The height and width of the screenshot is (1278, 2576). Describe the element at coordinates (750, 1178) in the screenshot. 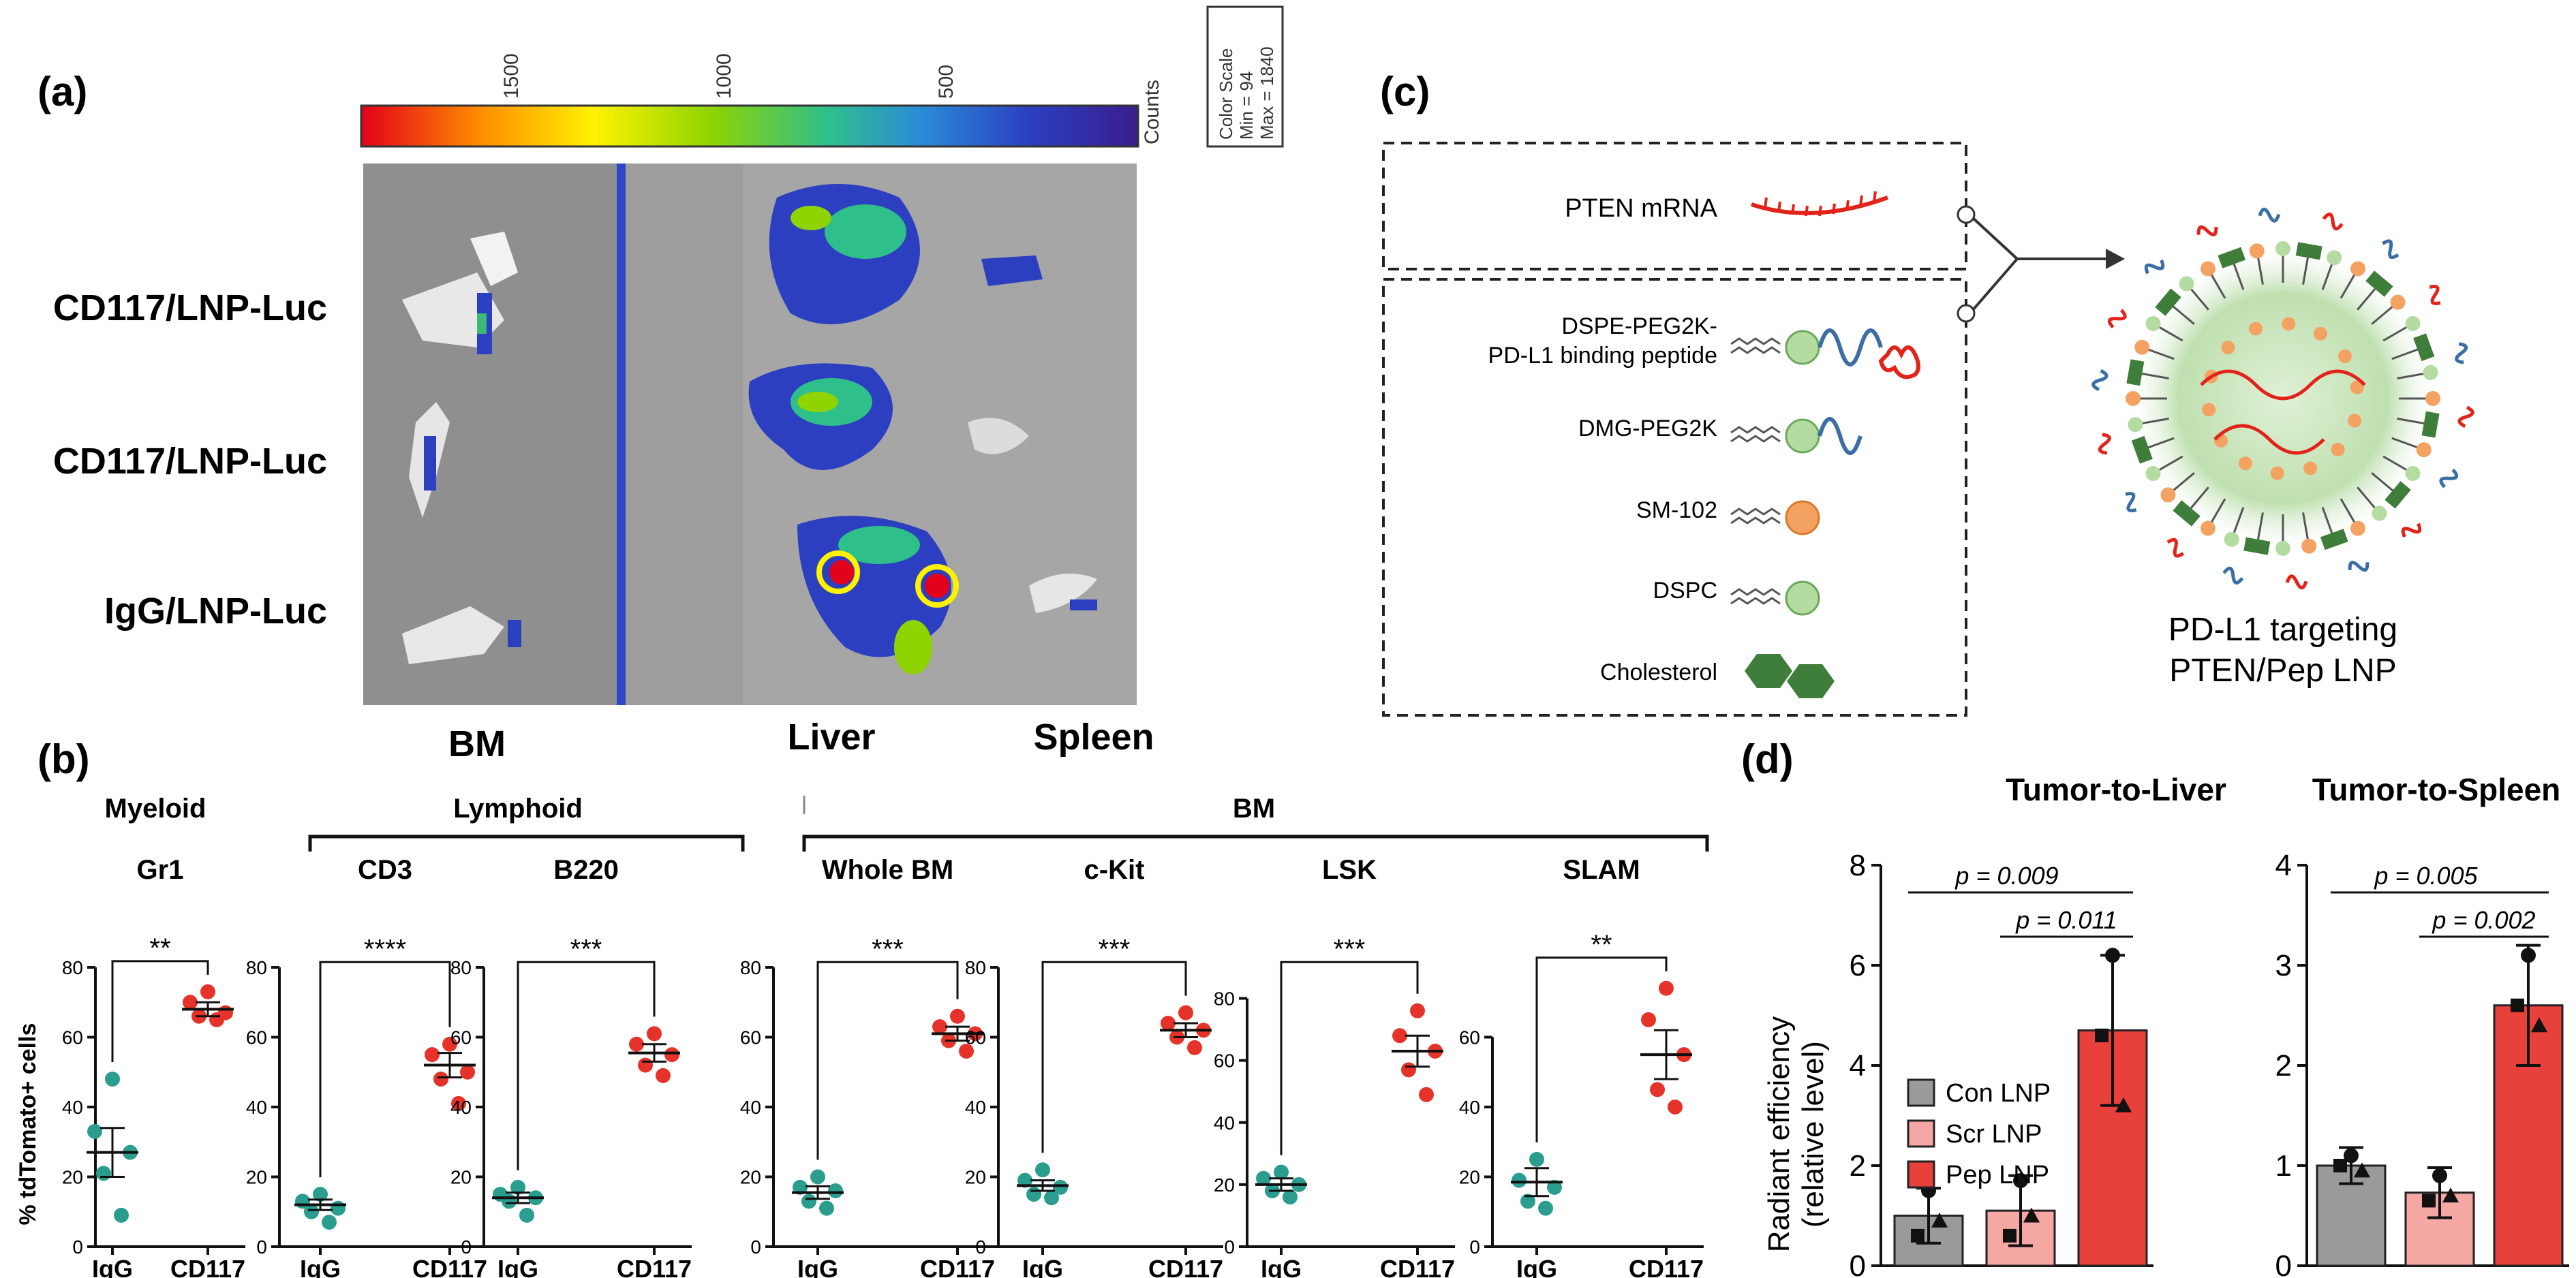

I see `y-tick-label: 20` at that location.